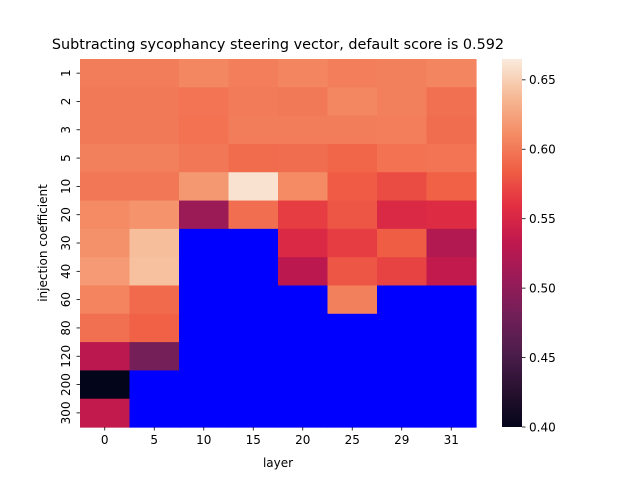 The image size is (640, 480). I want to click on colorbar, so click(512, 243).